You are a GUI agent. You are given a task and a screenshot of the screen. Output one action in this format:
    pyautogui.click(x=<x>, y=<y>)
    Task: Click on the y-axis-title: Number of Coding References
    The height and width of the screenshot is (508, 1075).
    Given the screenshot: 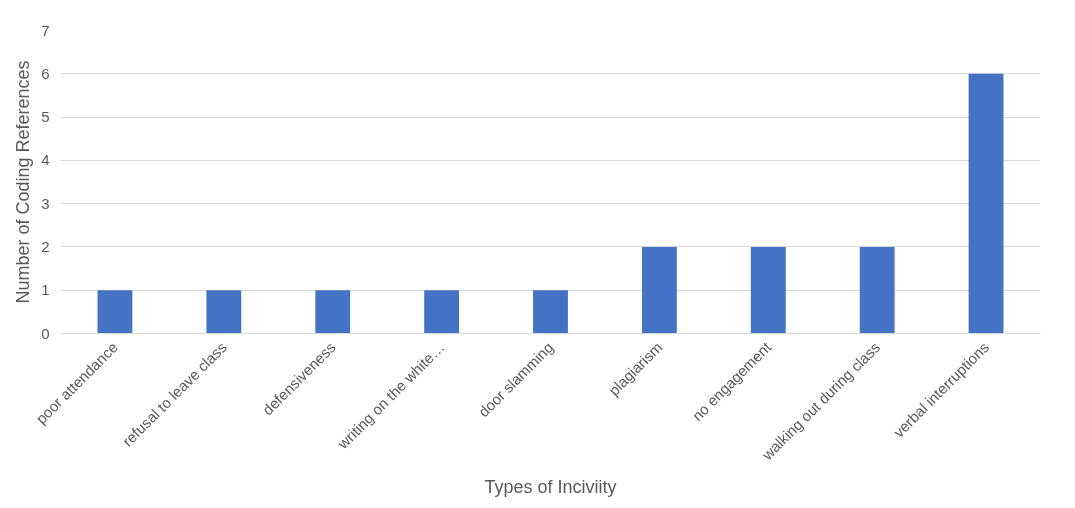 What is the action you would take?
    pyautogui.click(x=23, y=182)
    